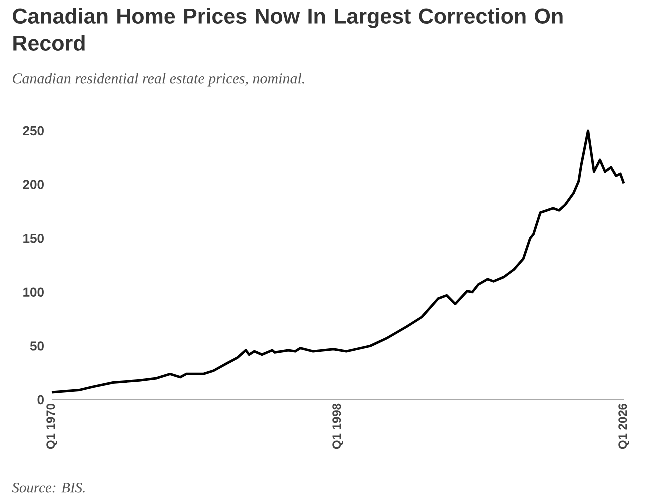  I want to click on source-note: Source: BIS., so click(48, 487).